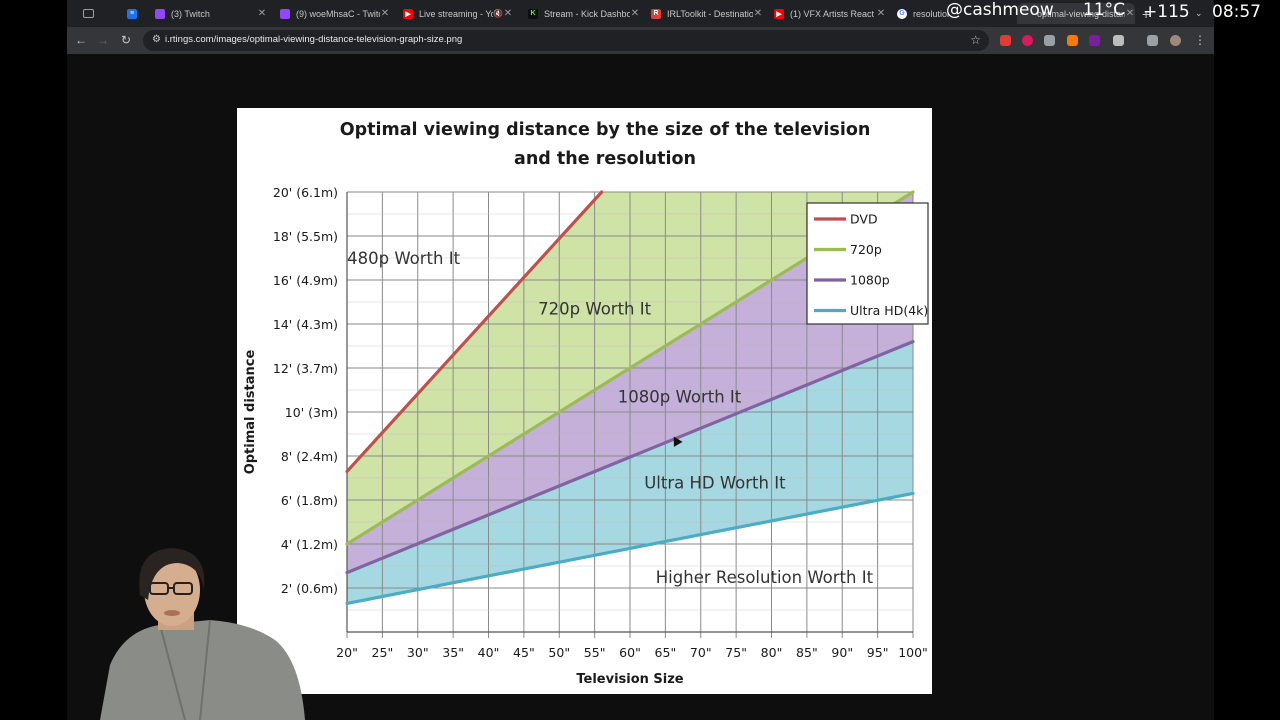  I want to click on tab-kick: K Stream - Kick Dashboard ✕, so click(584, 13).